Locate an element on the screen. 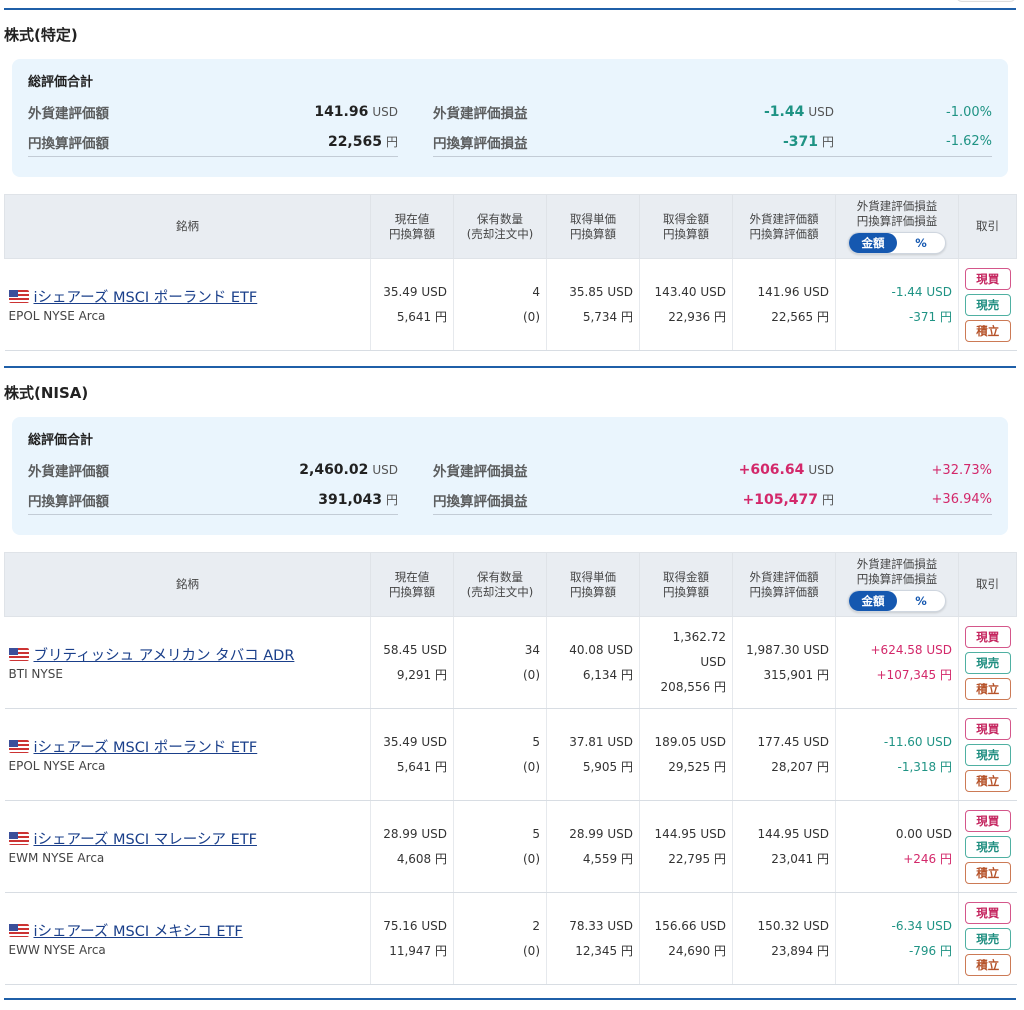 This screenshot has height=1010, width=1024. value: 144.95 USD is located at coordinates (793, 833).